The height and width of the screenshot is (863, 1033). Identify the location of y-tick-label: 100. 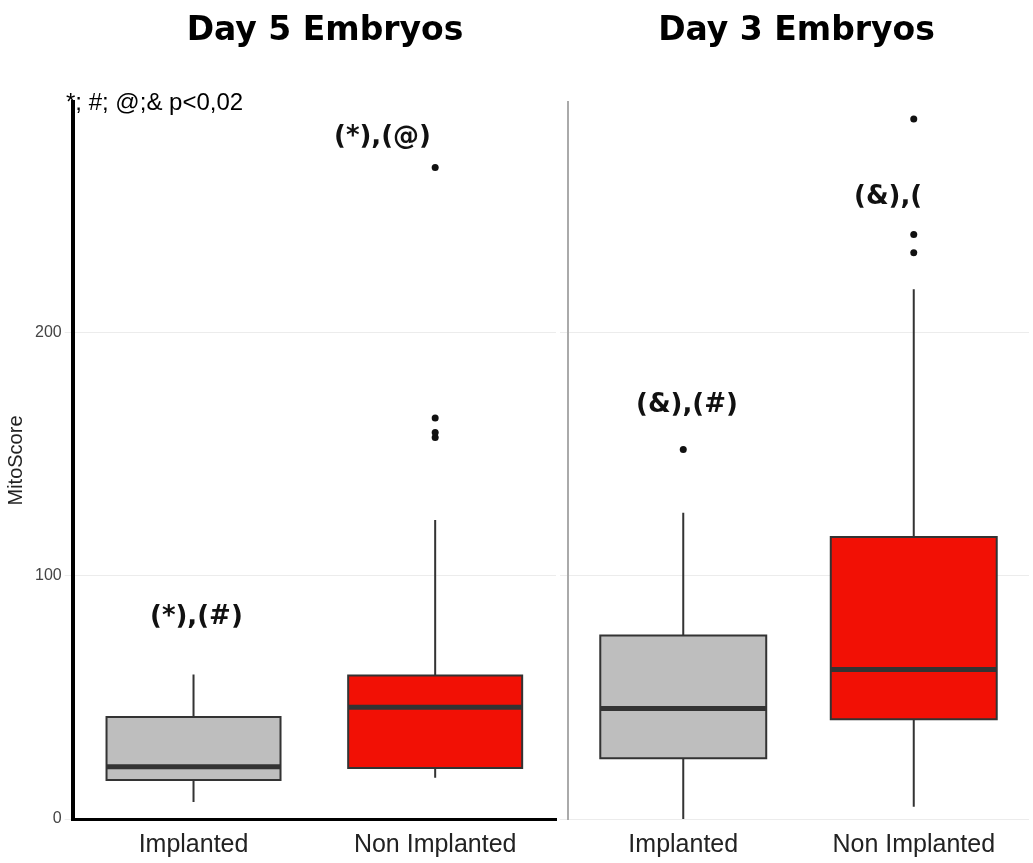
(48, 575).